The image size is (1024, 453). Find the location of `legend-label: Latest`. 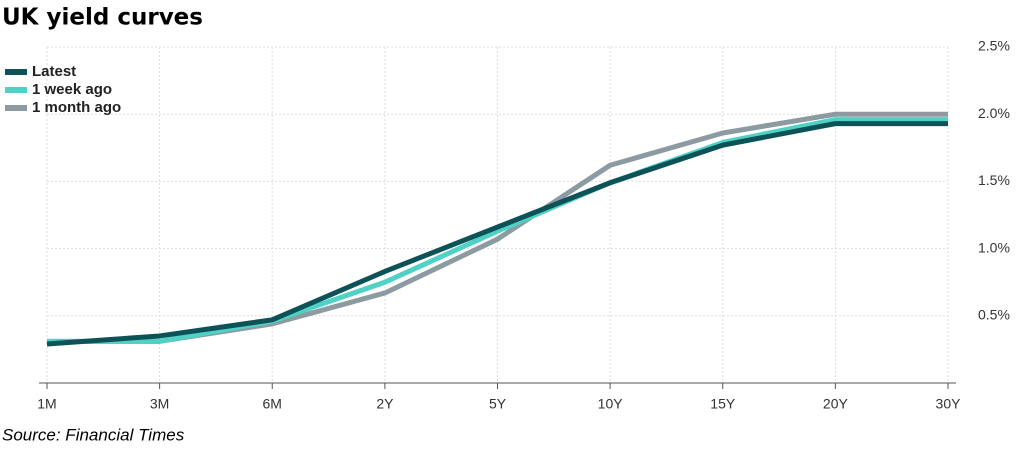

legend-label: Latest is located at coordinates (54, 71).